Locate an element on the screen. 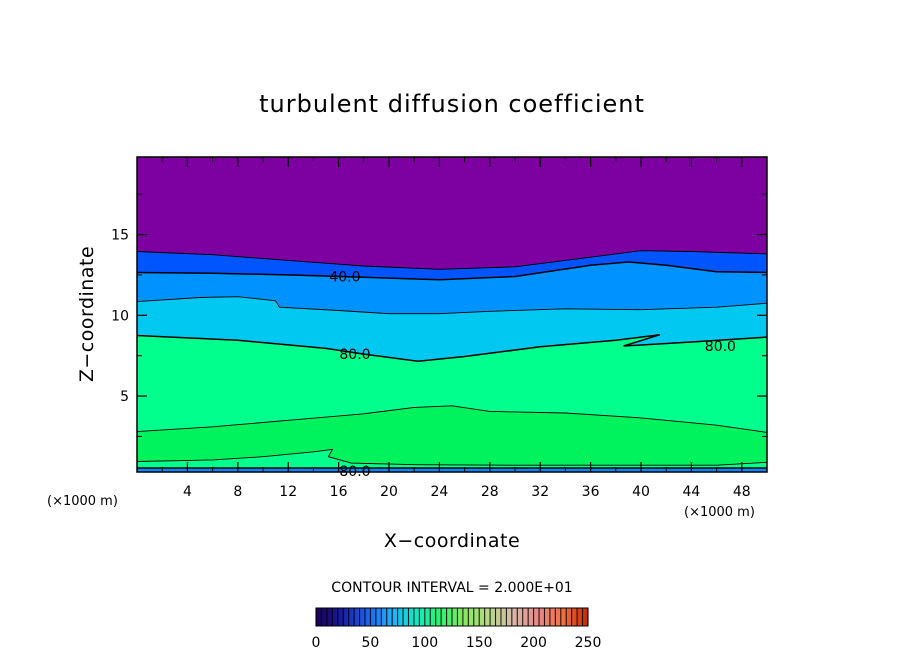 The width and height of the screenshot is (904, 654). x-tick-label-8: 8 is located at coordinates (237, 492).